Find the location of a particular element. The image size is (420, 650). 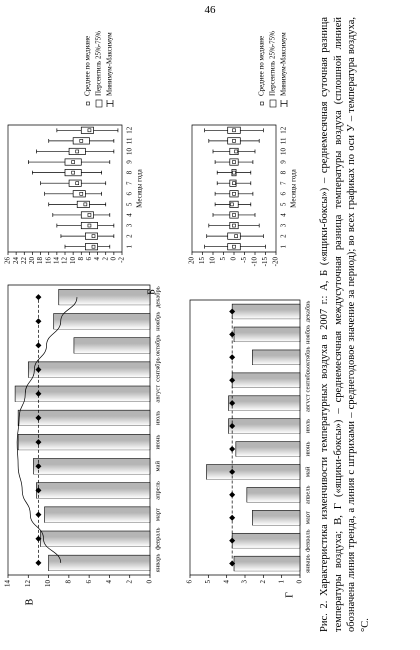

x-tick-label: февраль is located at coordinates (157, 538).